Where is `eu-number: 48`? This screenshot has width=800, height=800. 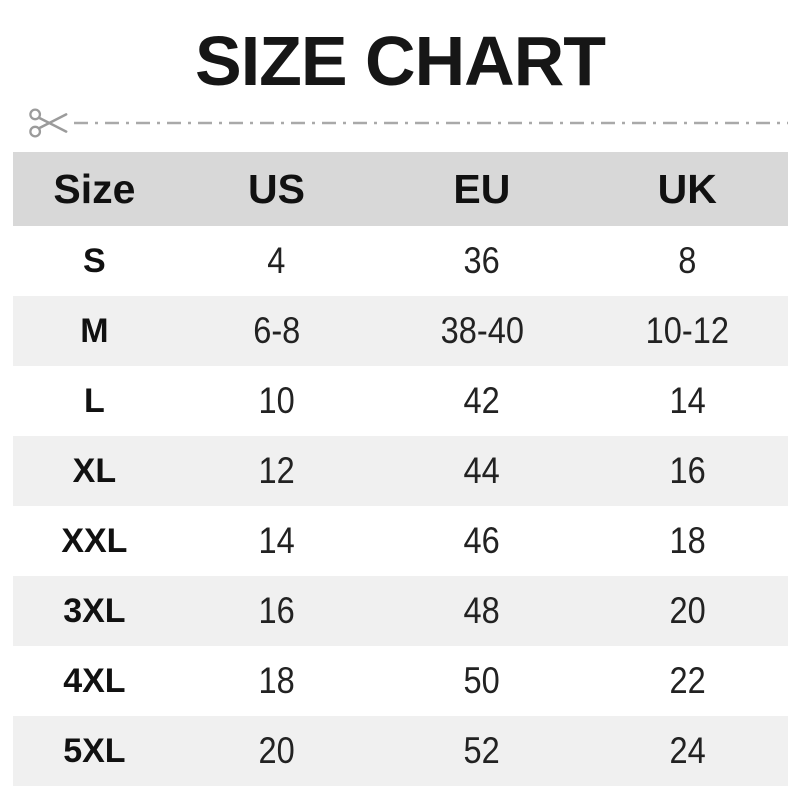
eu-number: 48 is located at coordinates (481, 610).